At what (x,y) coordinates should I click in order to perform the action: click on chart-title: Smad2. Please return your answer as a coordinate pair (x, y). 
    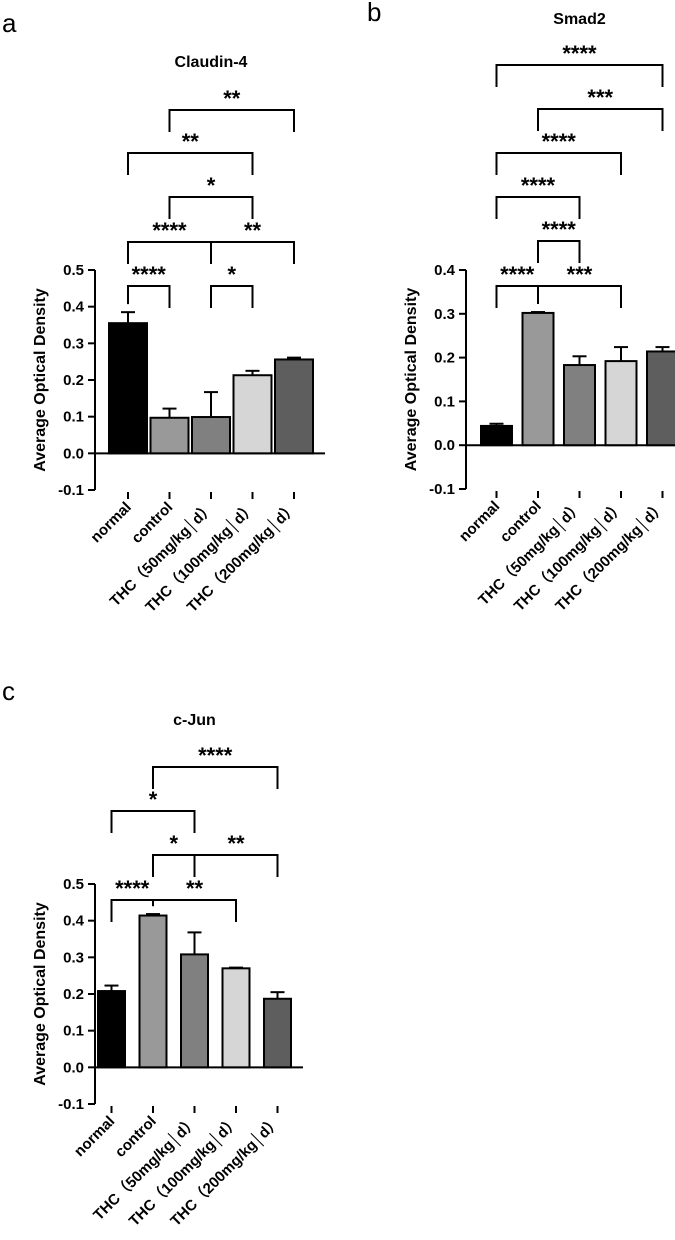
    Looking at the image, I should click on (579, 19).